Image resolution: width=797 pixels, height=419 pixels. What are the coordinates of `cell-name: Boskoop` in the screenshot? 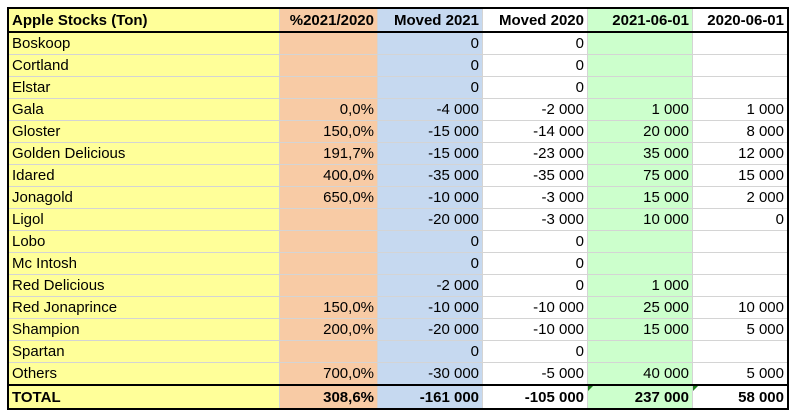 It's located at (144, 43).